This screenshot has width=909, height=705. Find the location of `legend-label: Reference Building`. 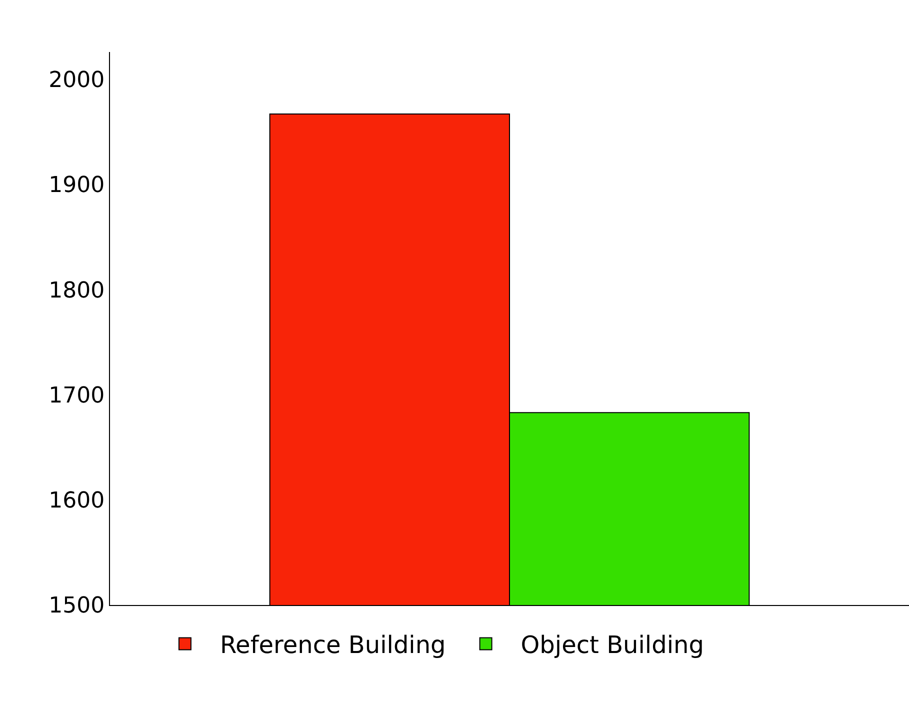

legend-label: Reference Building is located at coordinates (333, 645).